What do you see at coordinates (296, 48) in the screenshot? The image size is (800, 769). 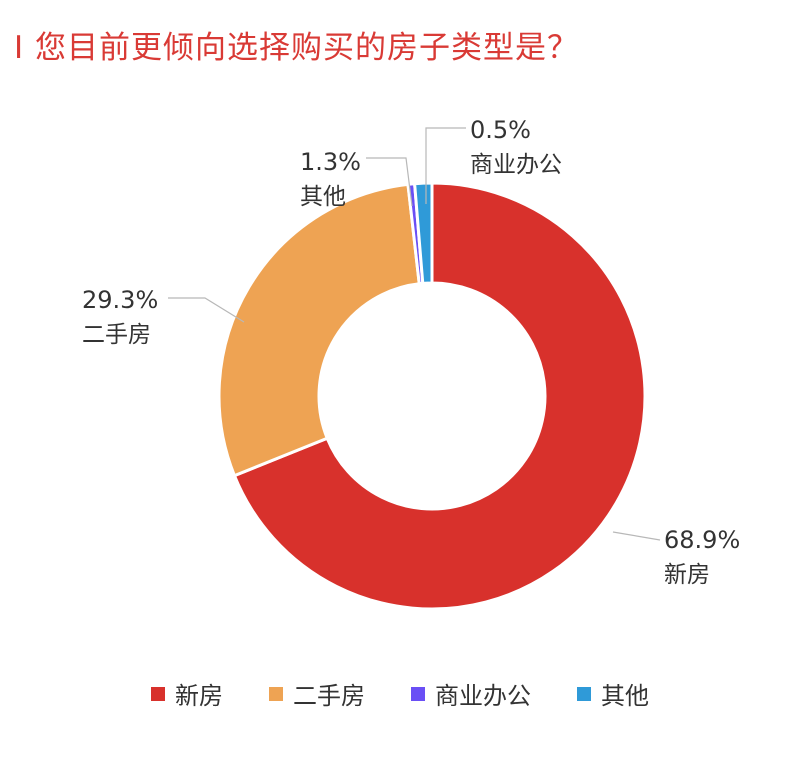 I see `chart-title: I 您目前更倾向选择购买的房子类型是？` at bounding box center [296, 48].